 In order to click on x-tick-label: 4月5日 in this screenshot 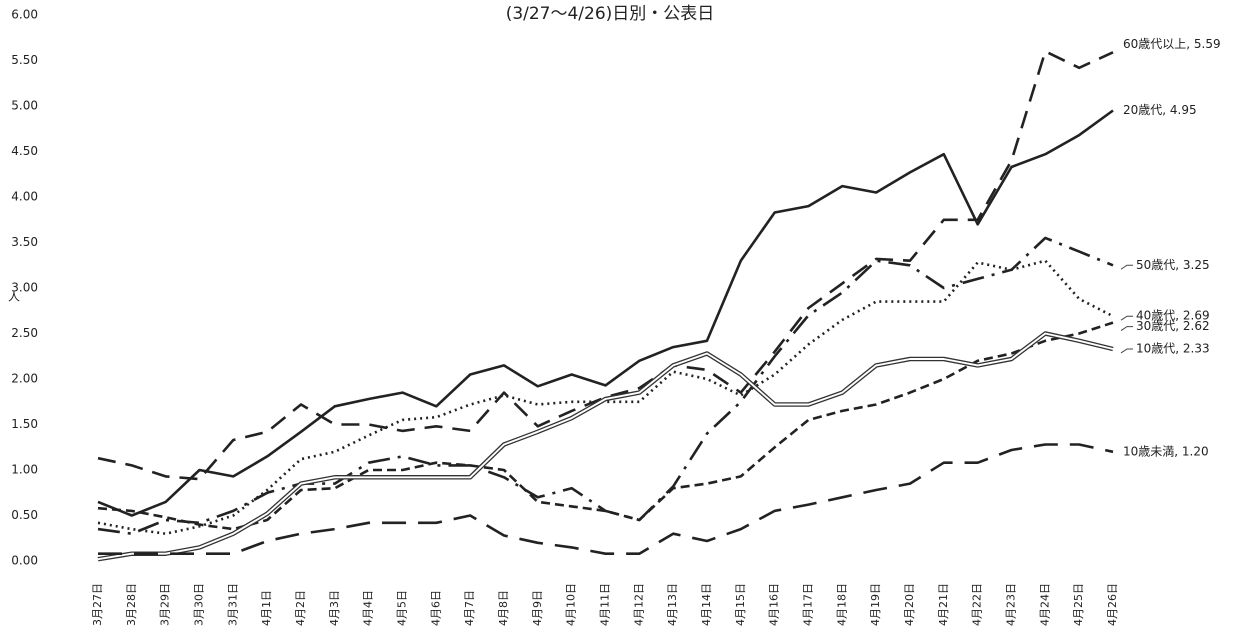, I will do `click(402, 608)`.